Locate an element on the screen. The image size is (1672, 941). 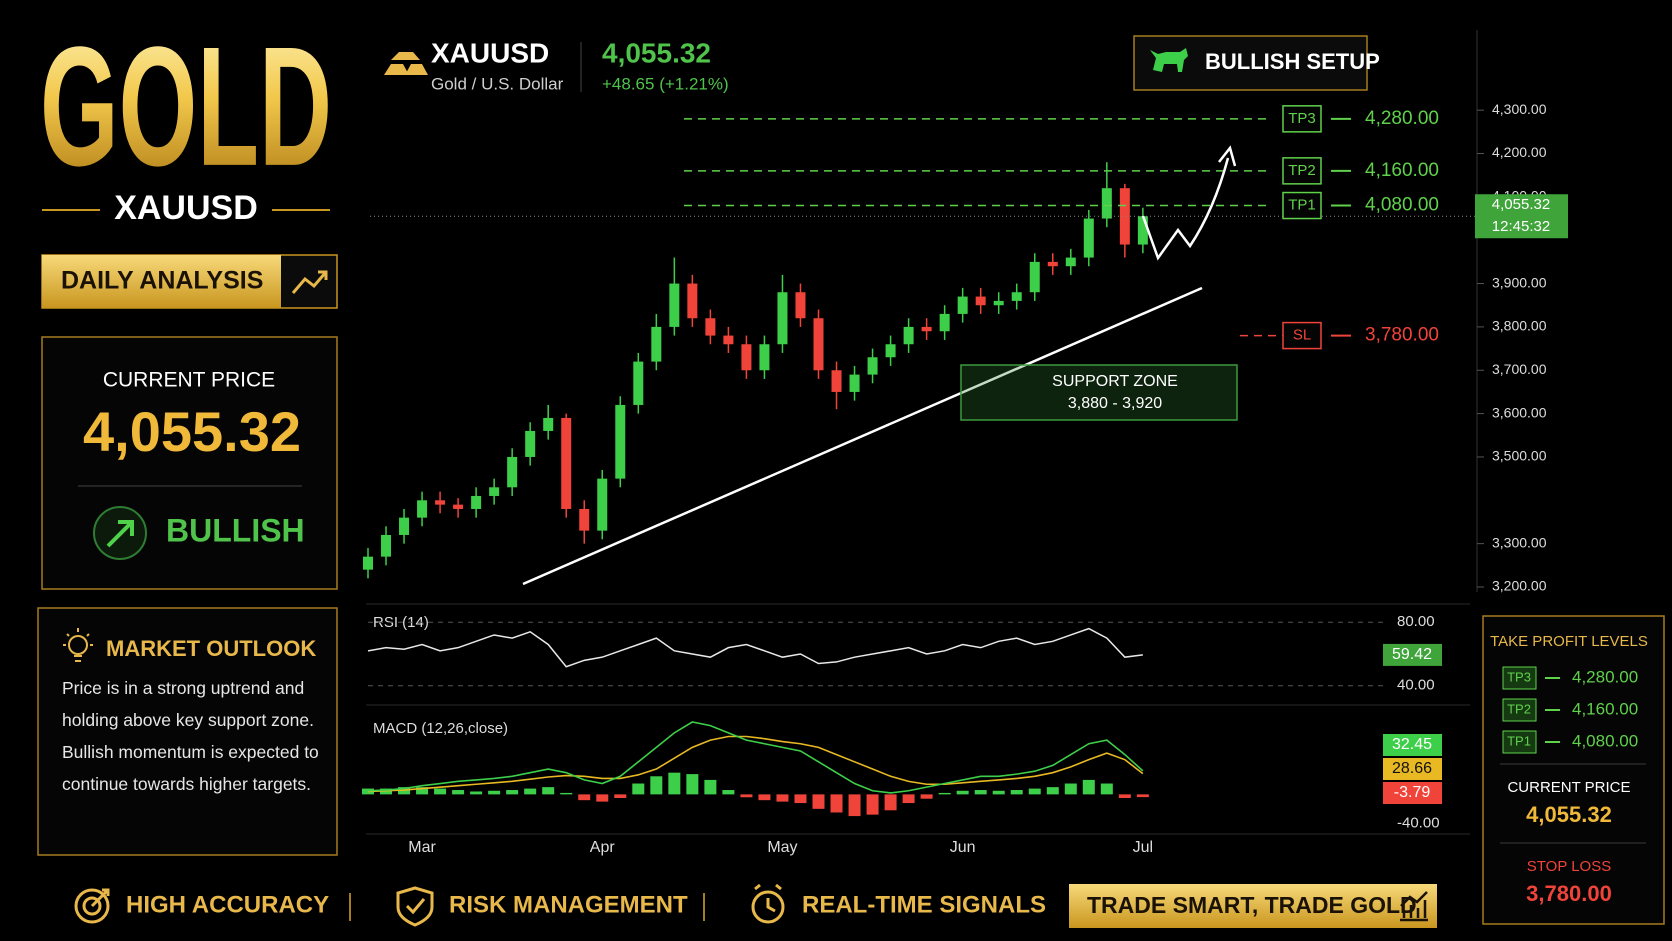
side-level-name: TP3 is located at coordinates (1519, 676).